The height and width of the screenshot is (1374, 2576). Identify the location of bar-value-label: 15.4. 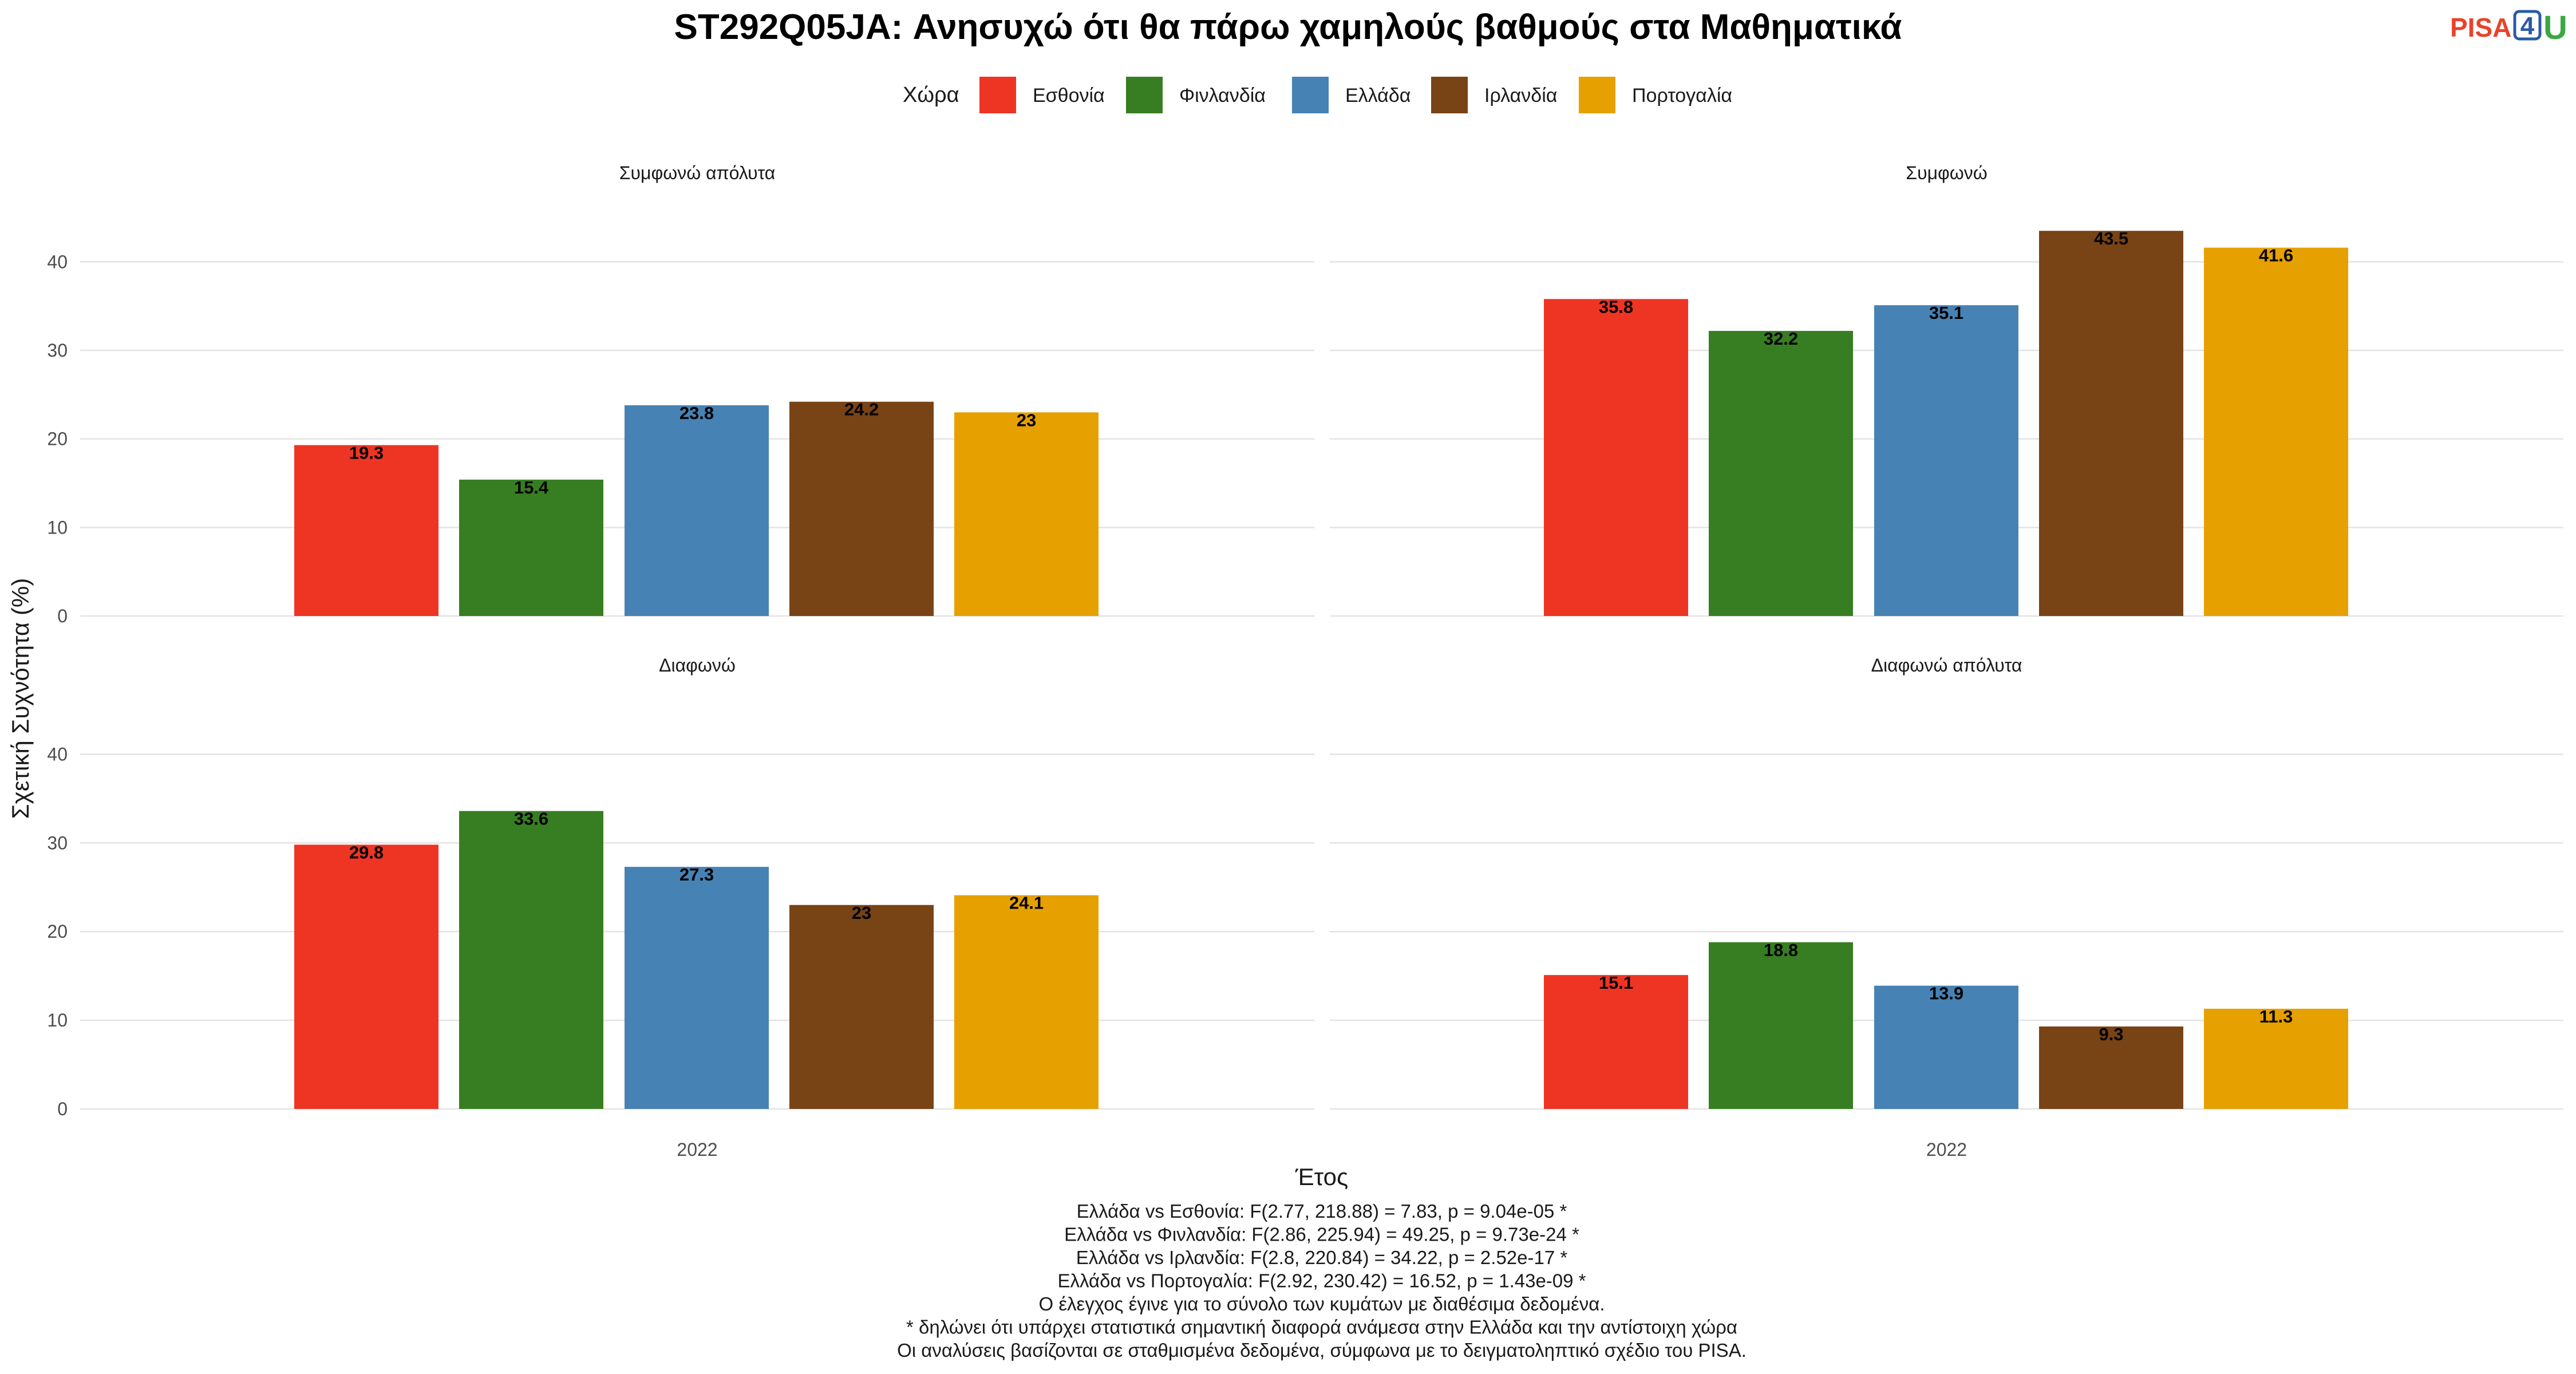
(531, 487).